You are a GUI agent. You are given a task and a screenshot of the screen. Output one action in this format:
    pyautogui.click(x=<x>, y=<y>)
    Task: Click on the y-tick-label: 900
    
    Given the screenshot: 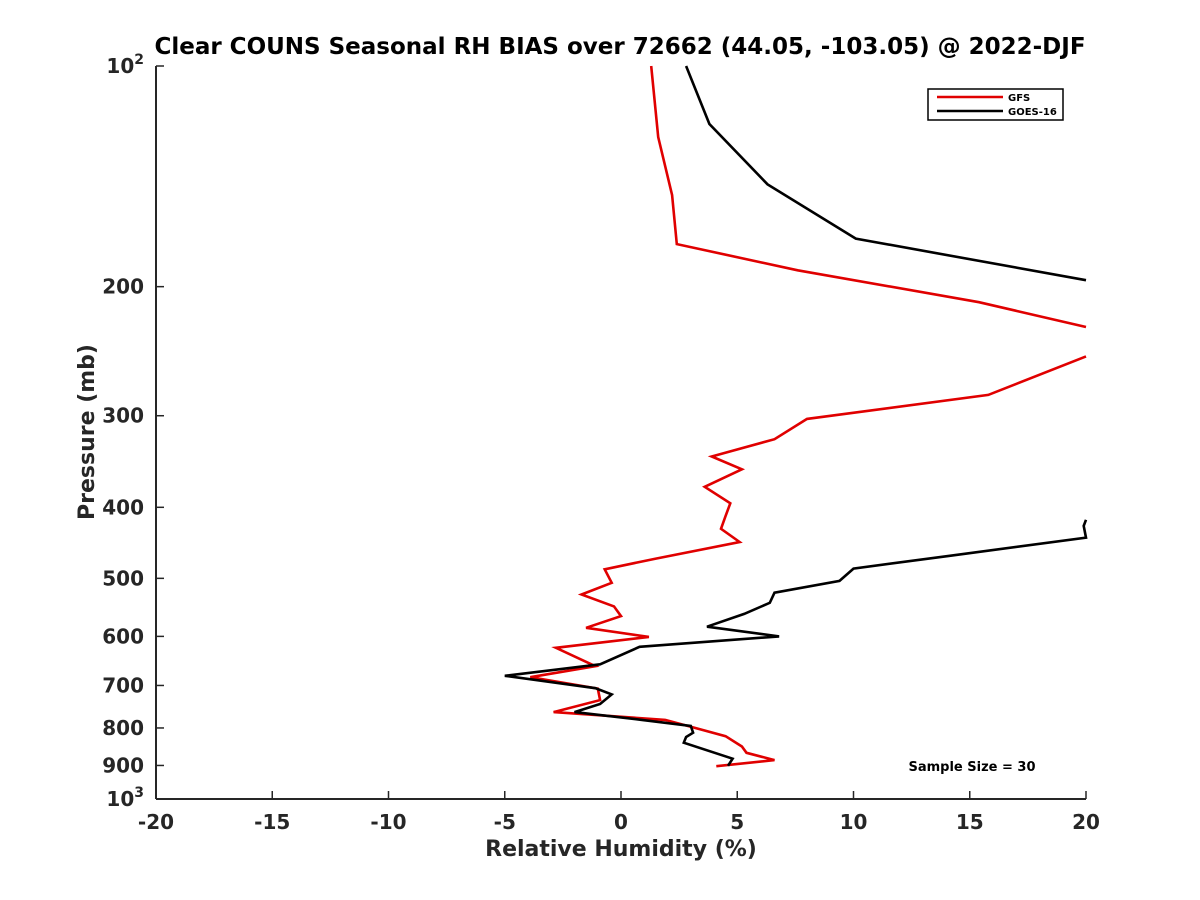 What is the action you would take?
    pyautogui.click(x=123, y=765)
    